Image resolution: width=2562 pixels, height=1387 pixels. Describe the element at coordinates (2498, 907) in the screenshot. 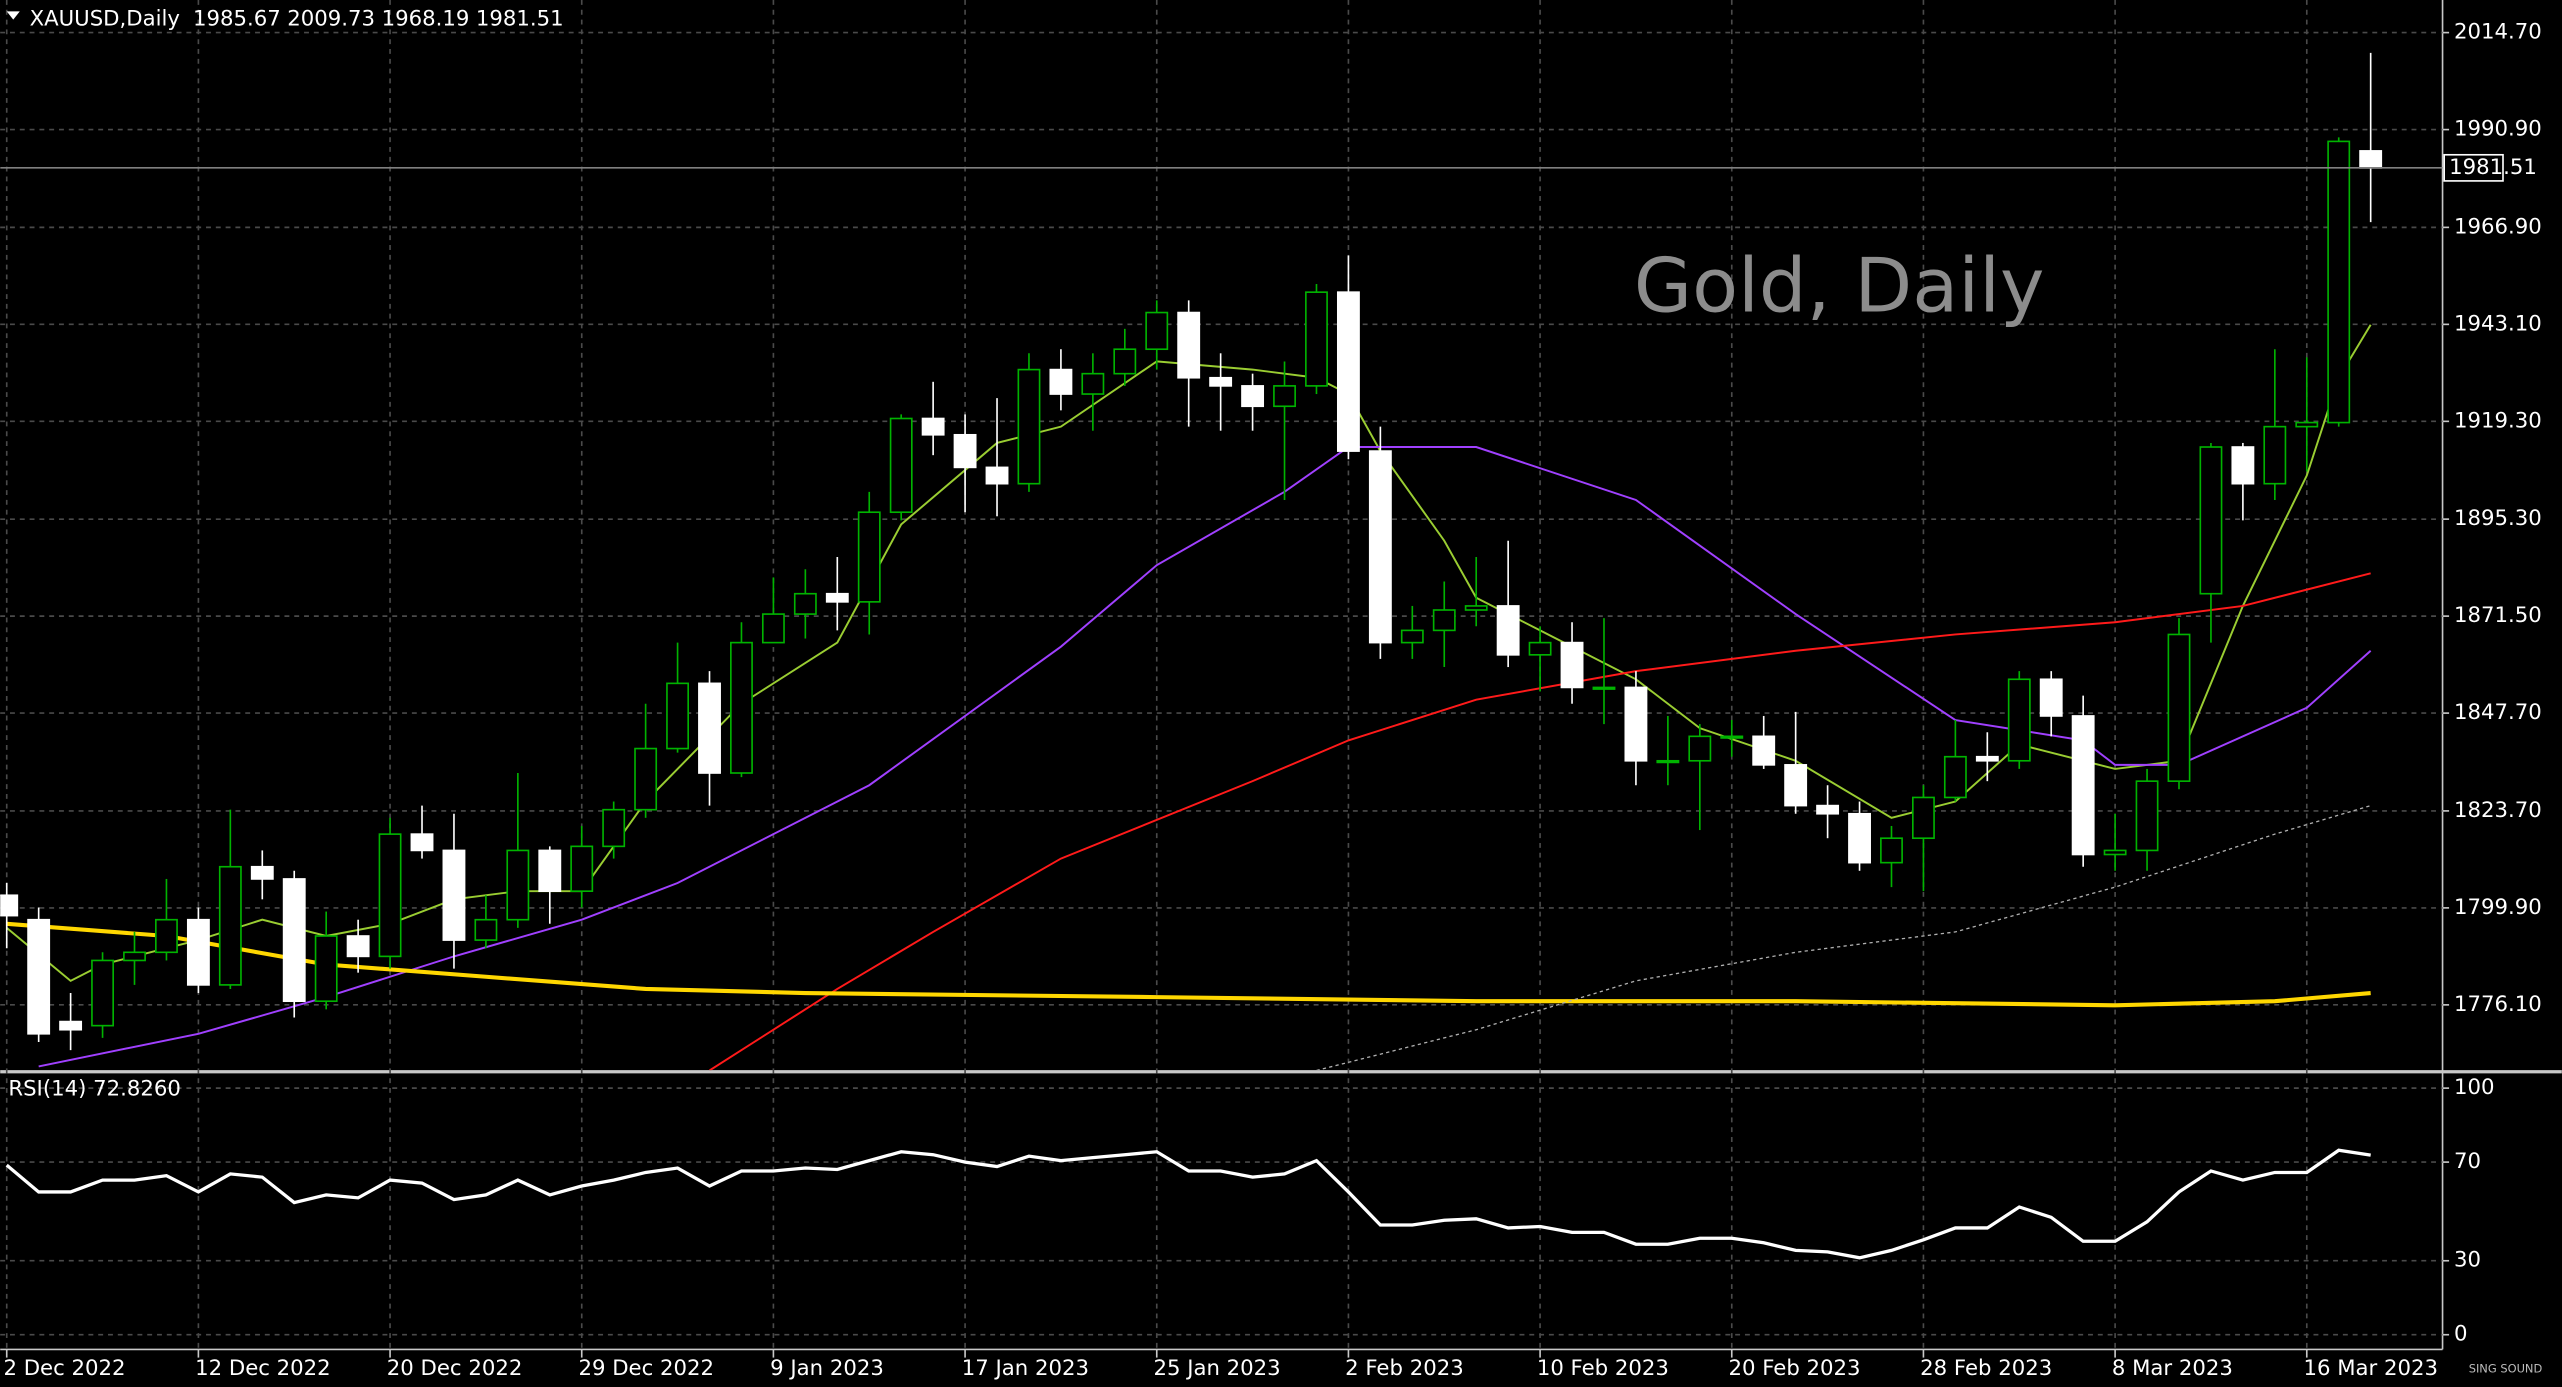

I see `y-tick-label: 1799.90` at that location.